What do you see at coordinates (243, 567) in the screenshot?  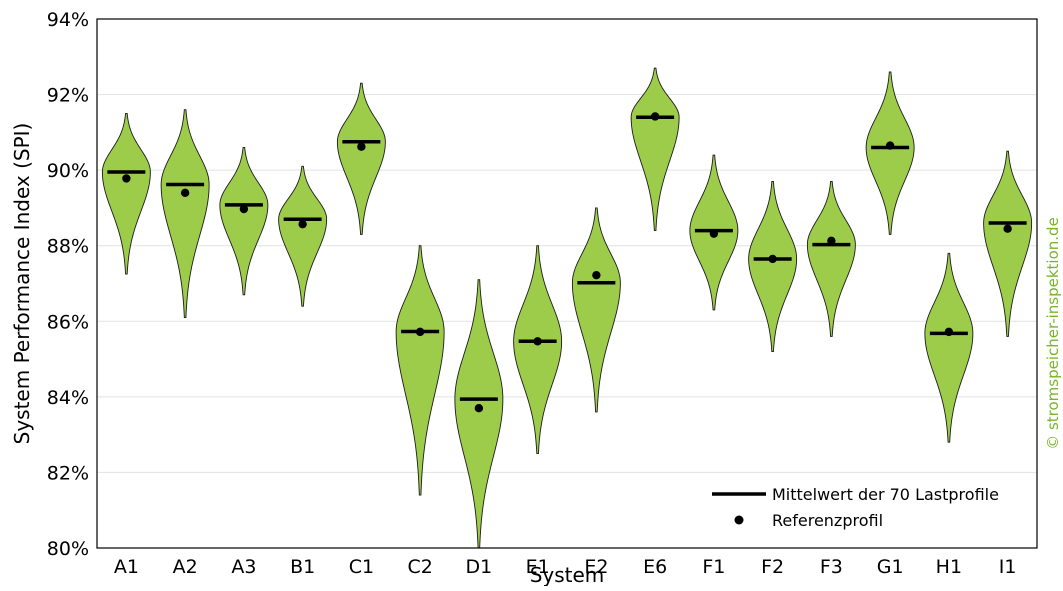 I see `x-tick-label: A3` at bounding box center [243, 567].